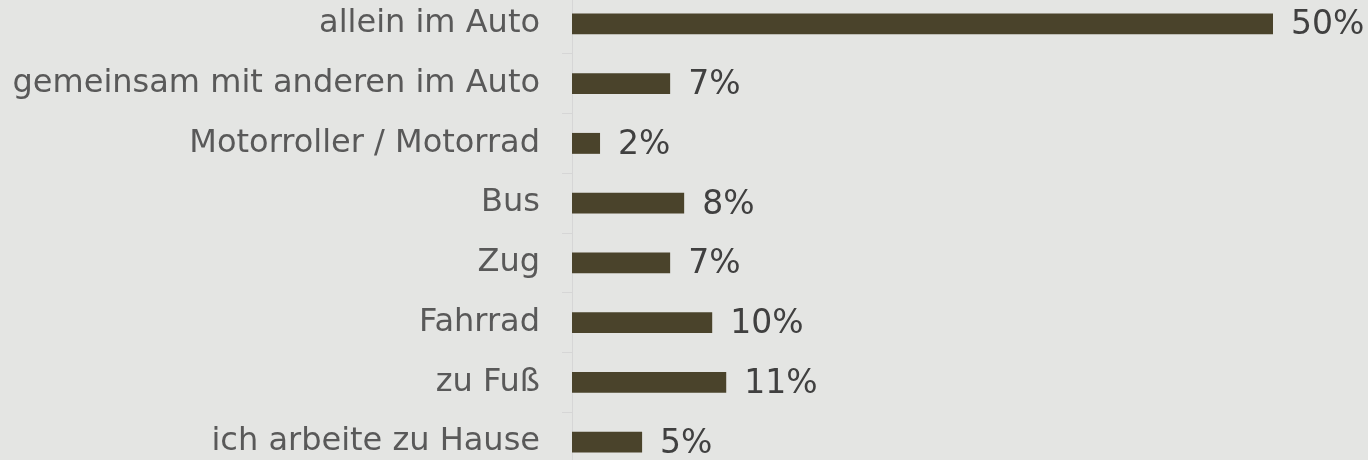 The width and height of the screenshot is (1368, 460). What do you see at coordinates (728, 202) in the screenshot?
I see `data-label: 8%` at bounding box center [728, 202].